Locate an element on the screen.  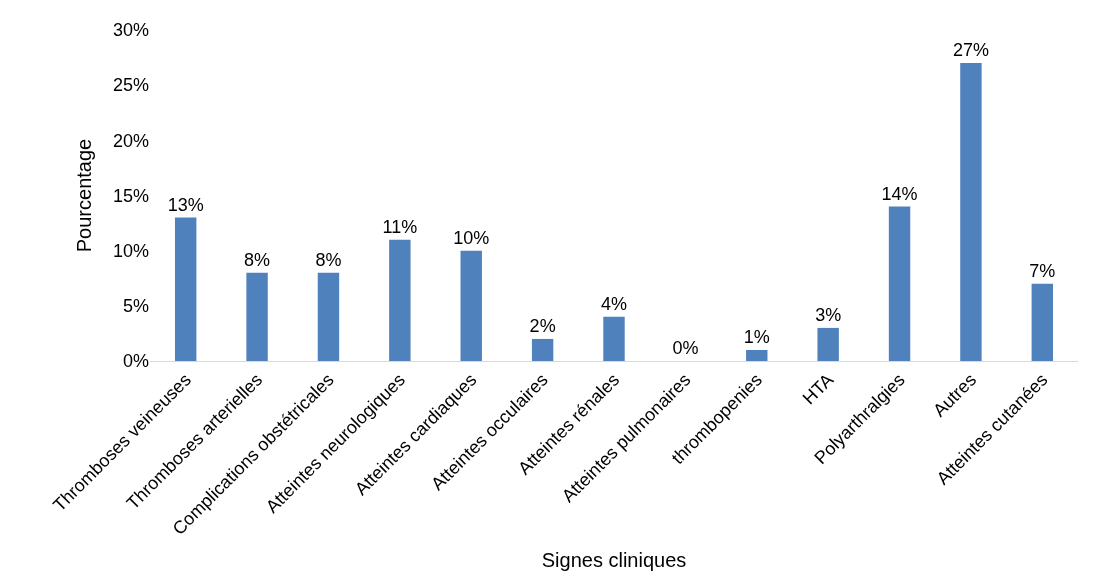
data-label: 10% is located at coordinates (471, 237).